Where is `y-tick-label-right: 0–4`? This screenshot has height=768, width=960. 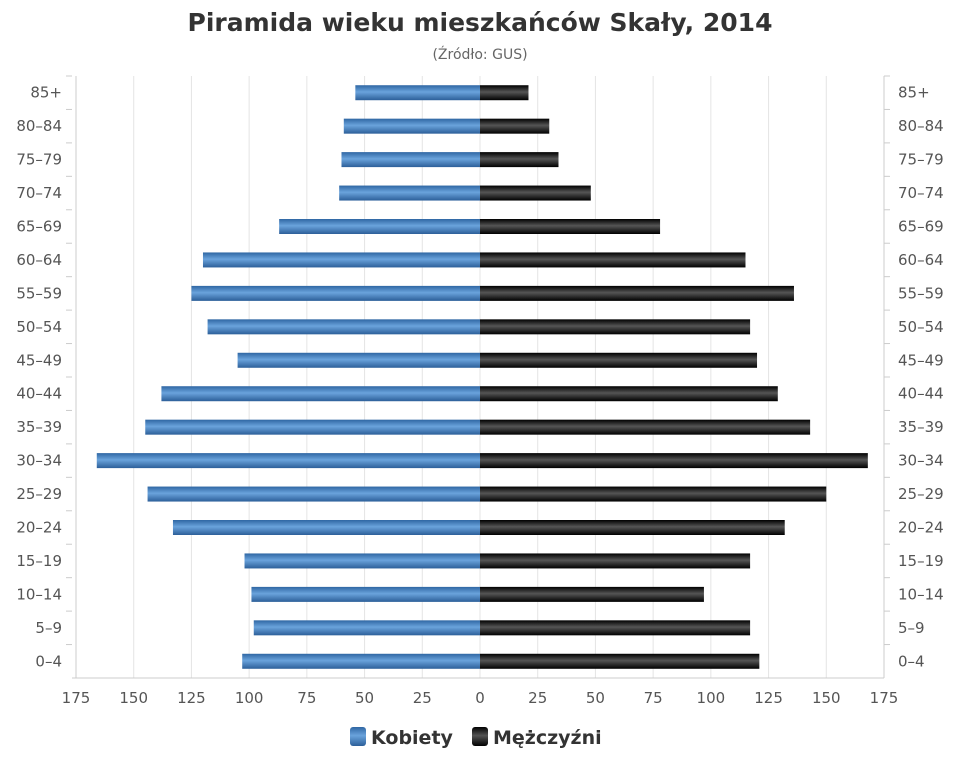
y-tick-label-right: 0–4 is located at coordinates (911, 661).